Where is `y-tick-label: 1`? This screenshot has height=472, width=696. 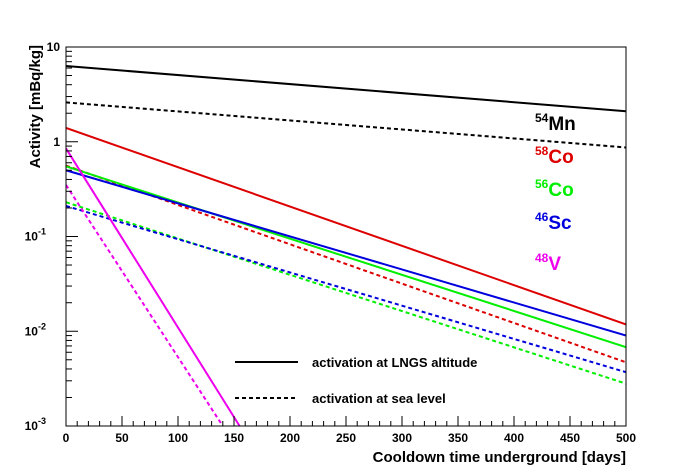 y-tick-label: 1 is located at coordinates (56, 142).